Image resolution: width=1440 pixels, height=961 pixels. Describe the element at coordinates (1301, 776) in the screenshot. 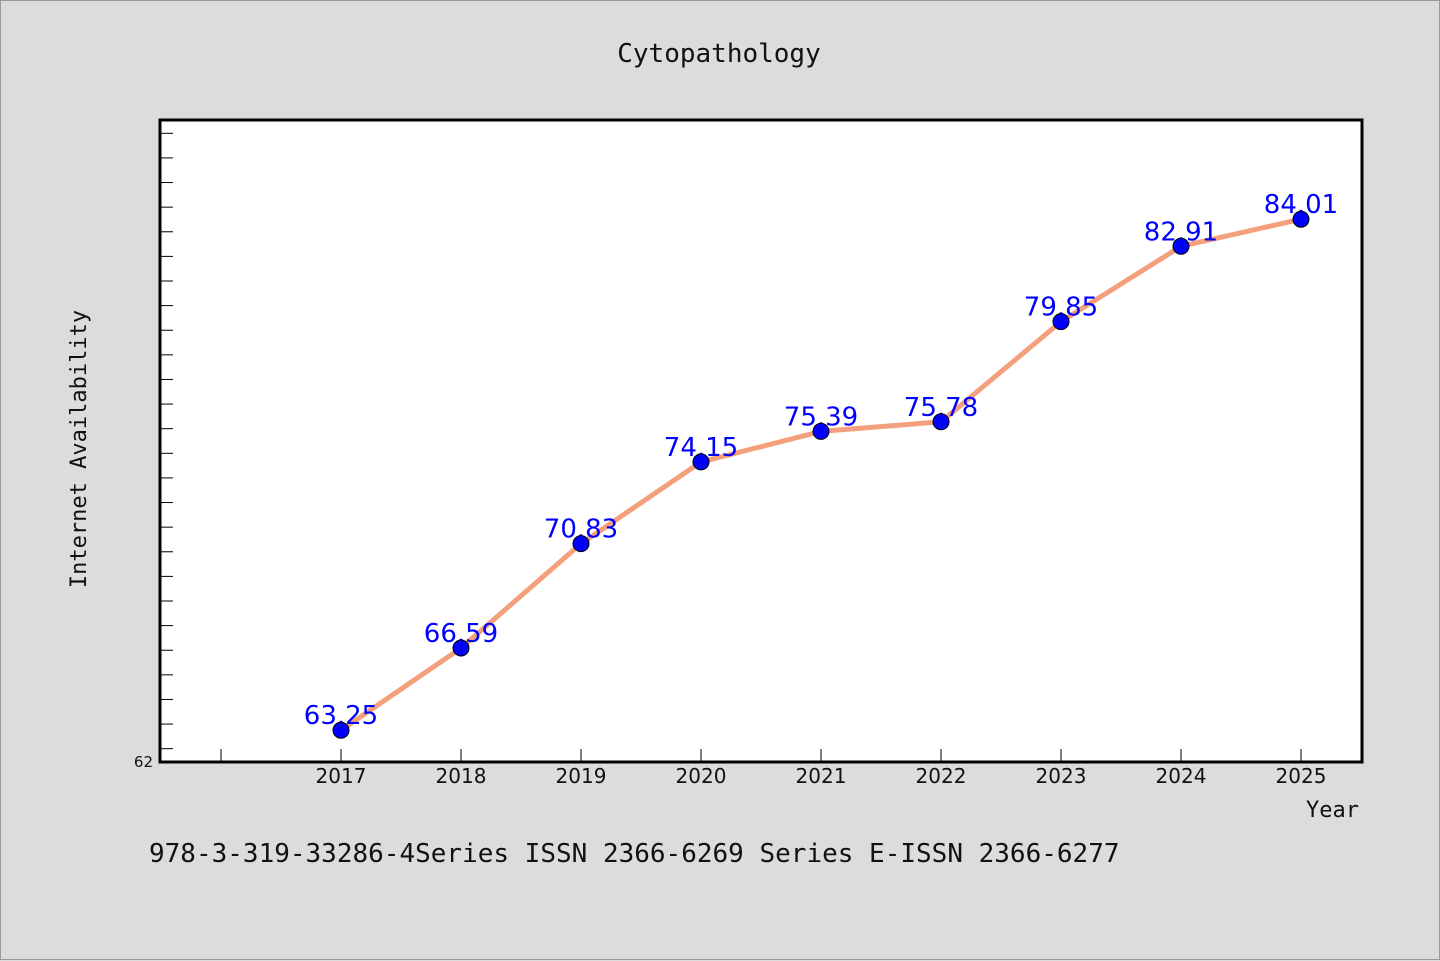

I see `x-tick-label: 2025` at that location.